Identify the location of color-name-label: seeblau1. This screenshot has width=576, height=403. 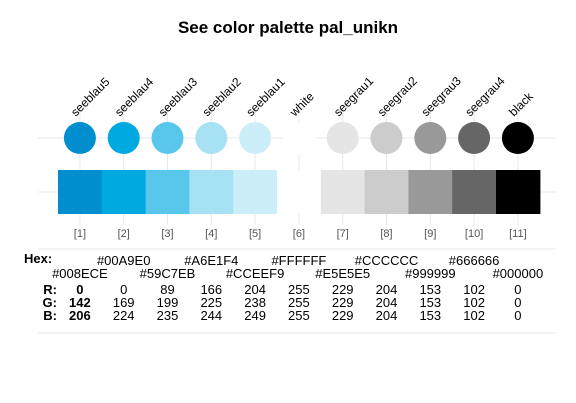
(265, 97).